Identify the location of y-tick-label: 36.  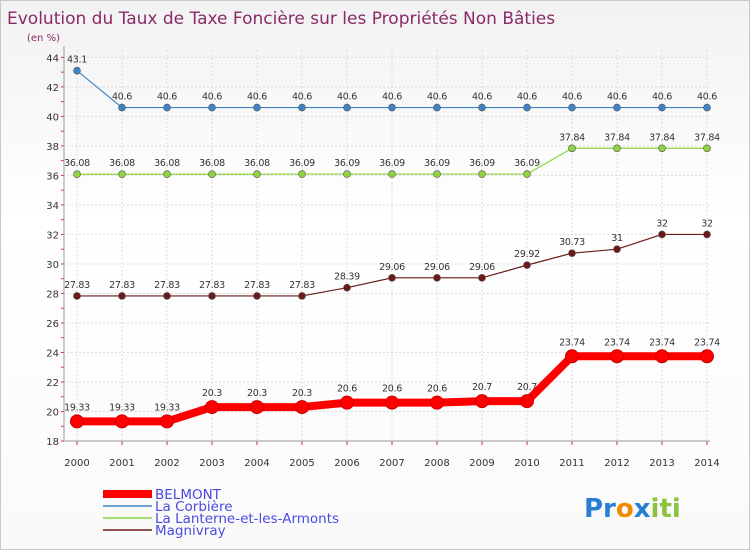
(52, 176).